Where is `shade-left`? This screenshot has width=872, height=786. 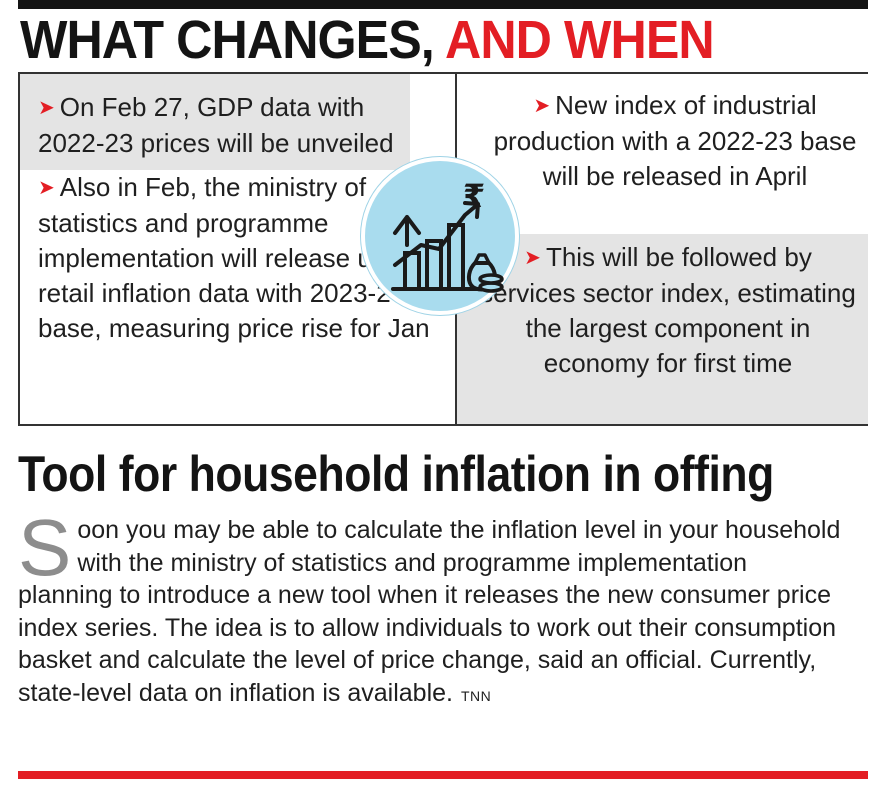
shade-left is located at coordinates (215, 122).